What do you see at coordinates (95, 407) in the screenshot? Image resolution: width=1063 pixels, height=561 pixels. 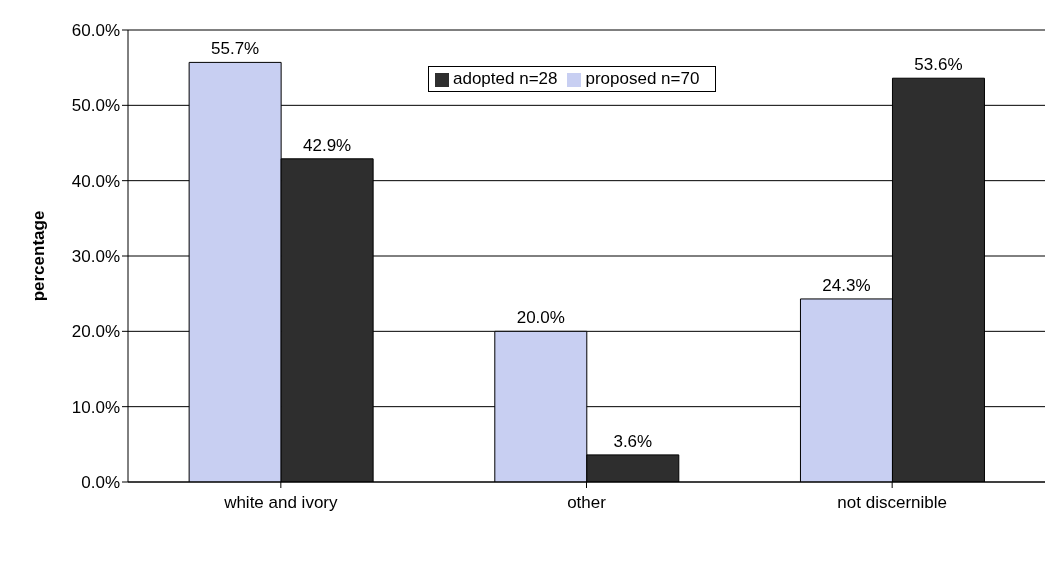 I see `y-tick-label: 10.0%` at bounding box center [95, 407].